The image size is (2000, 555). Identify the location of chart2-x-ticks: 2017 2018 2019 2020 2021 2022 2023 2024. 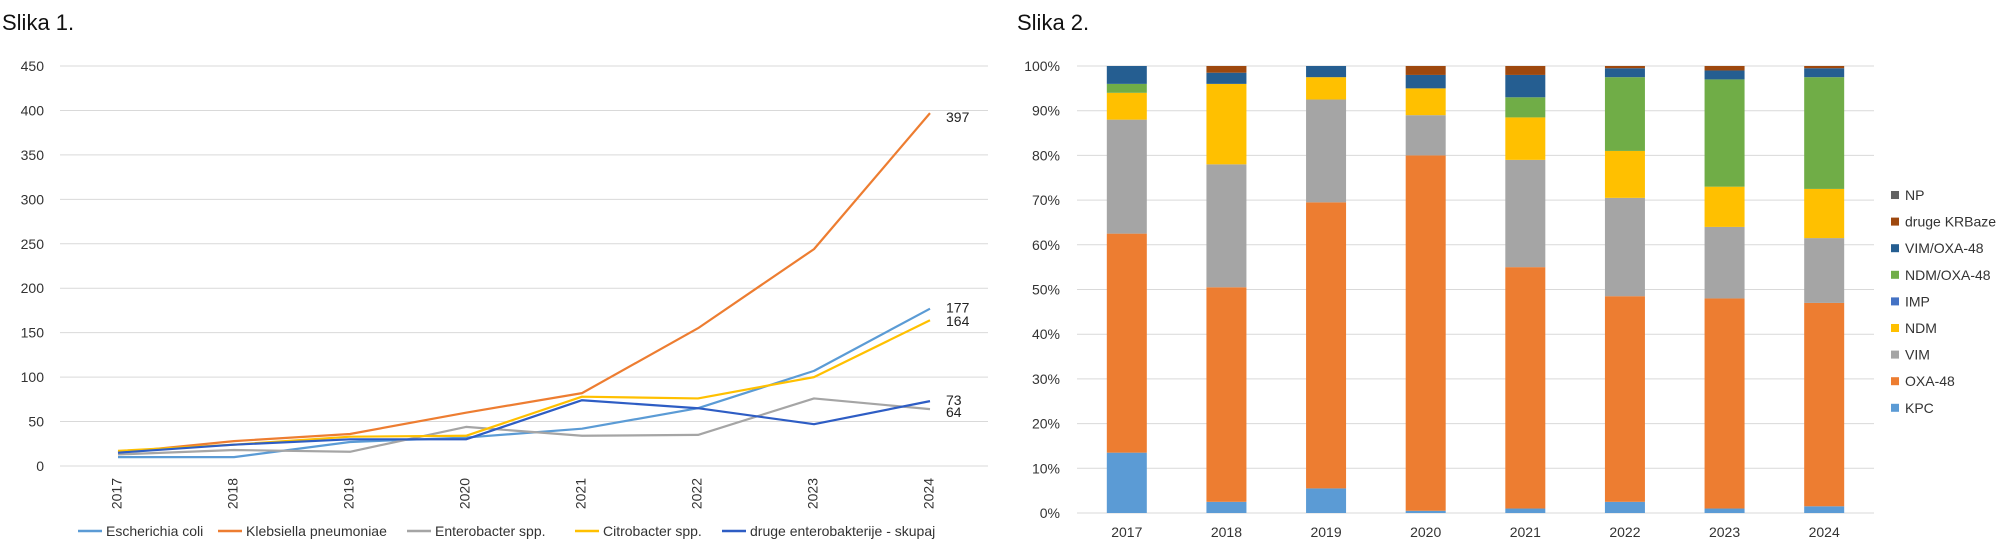
(1475, 532).